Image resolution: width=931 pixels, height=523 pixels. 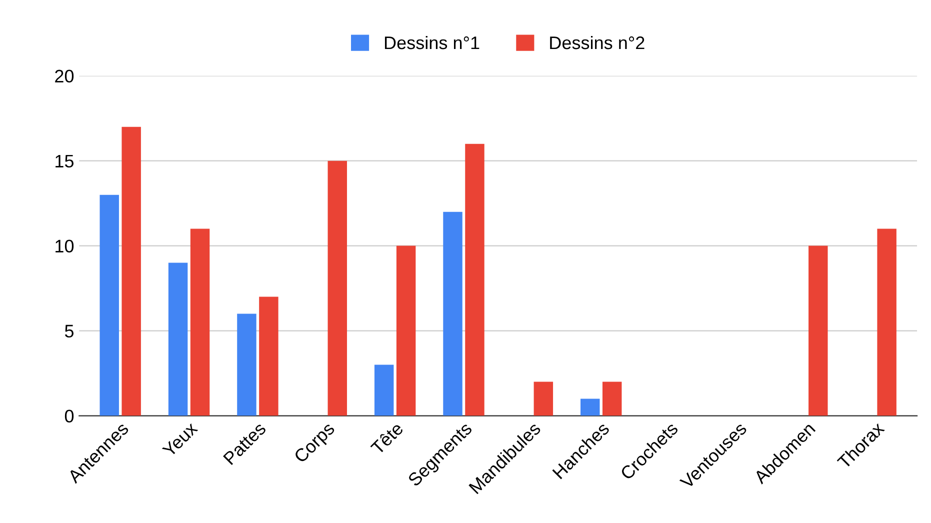 I want to click on y-tick-label: 15, so click(x=65, y=161).